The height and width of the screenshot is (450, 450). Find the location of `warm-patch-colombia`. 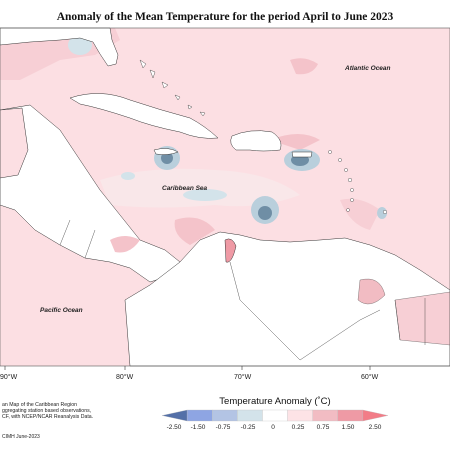

warm-patch-colombia is located at coordinates (194, 231).